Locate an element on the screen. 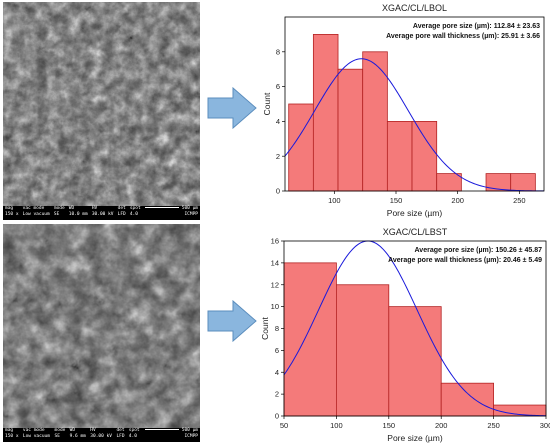 The image size is (550, 445). x-tick-label: 50 is located at coordinates (284, 425).